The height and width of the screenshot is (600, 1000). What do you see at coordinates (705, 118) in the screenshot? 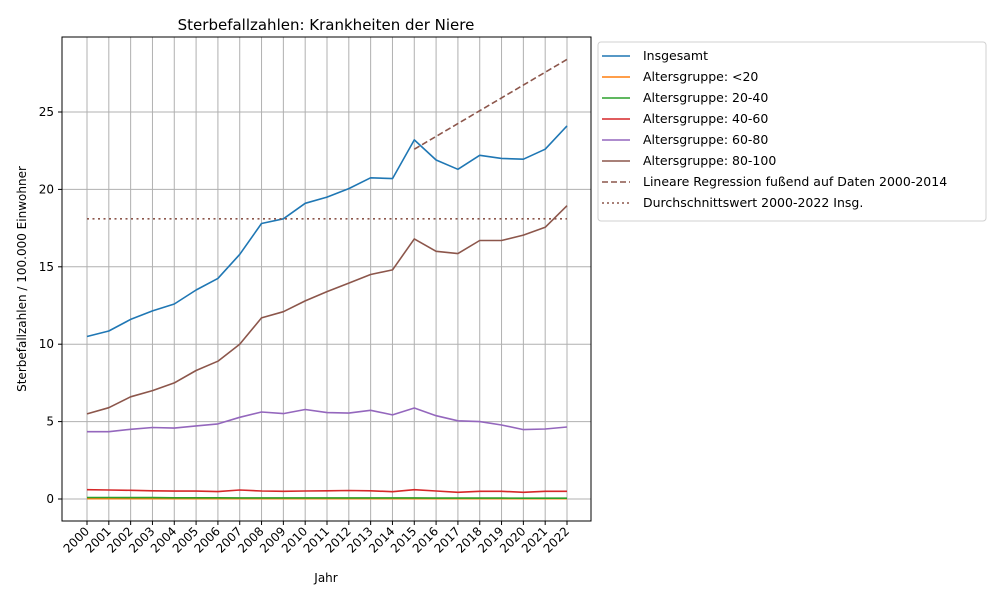
I see `legend-label: Altersgruppe: 40-60` at bounding box center [705, 118].